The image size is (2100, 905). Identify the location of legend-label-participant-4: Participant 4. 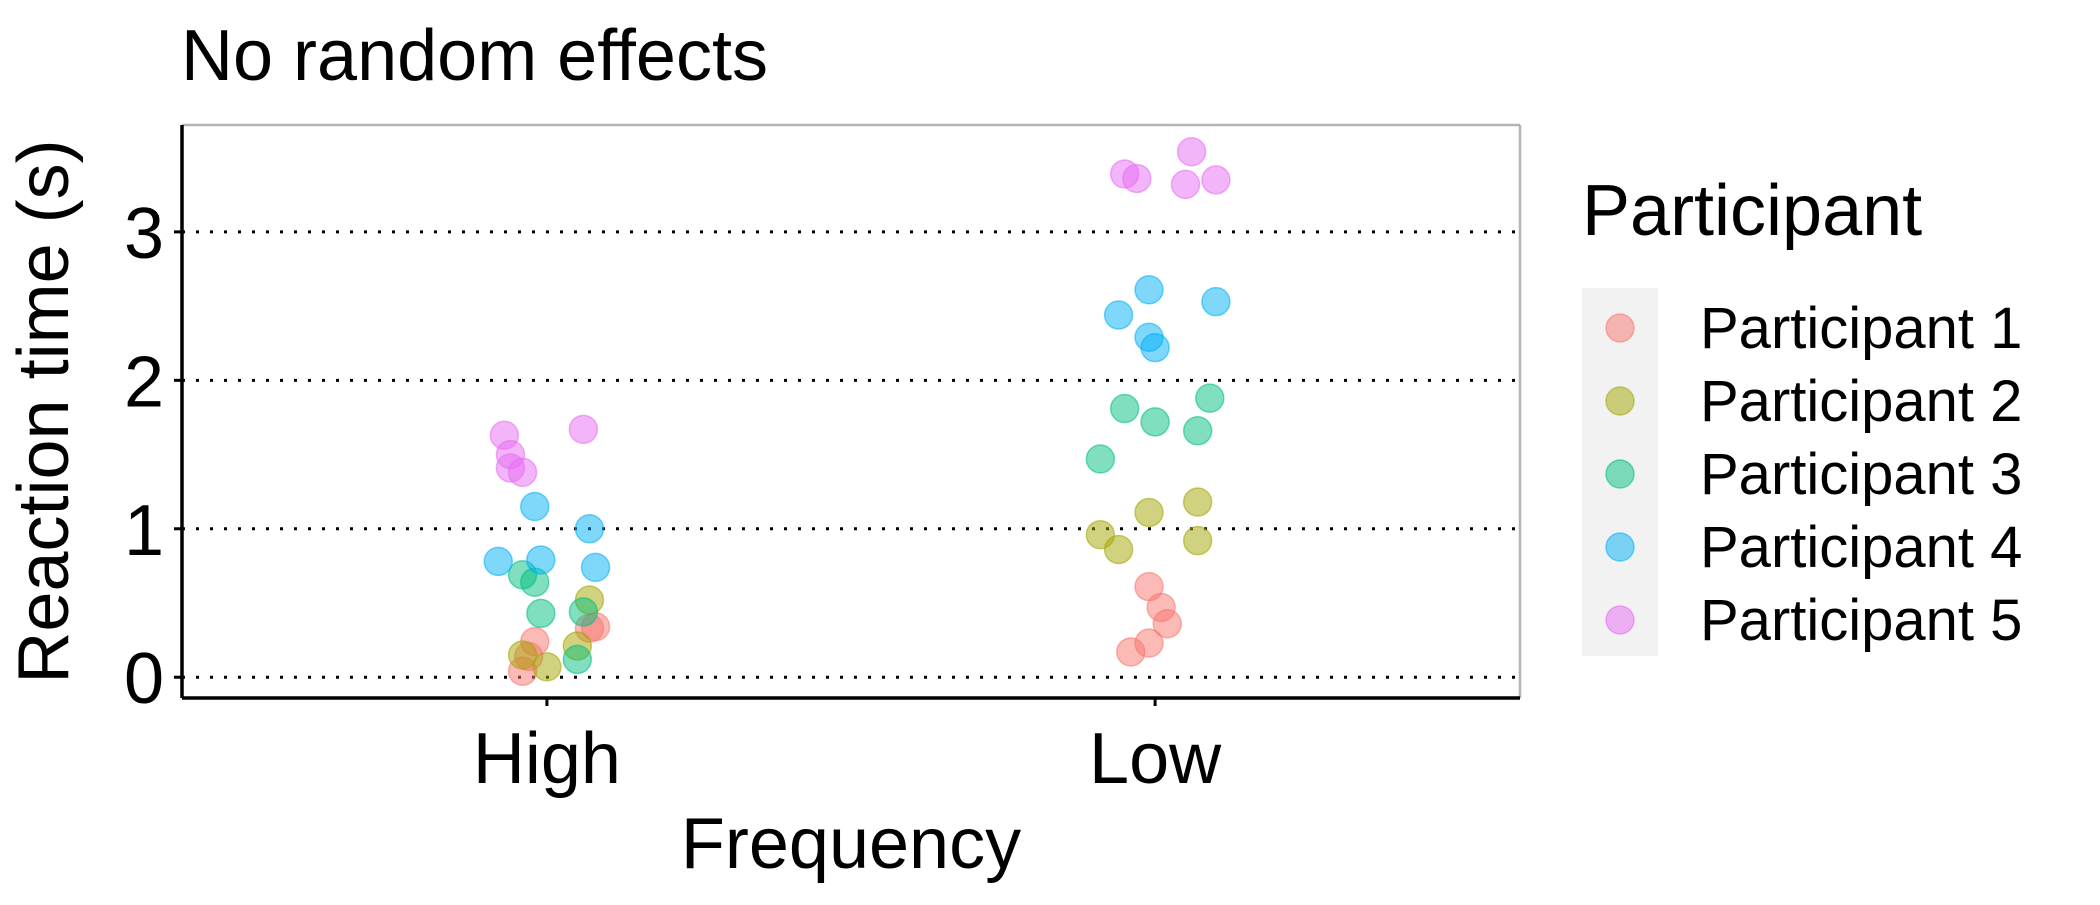
(1861, 547).